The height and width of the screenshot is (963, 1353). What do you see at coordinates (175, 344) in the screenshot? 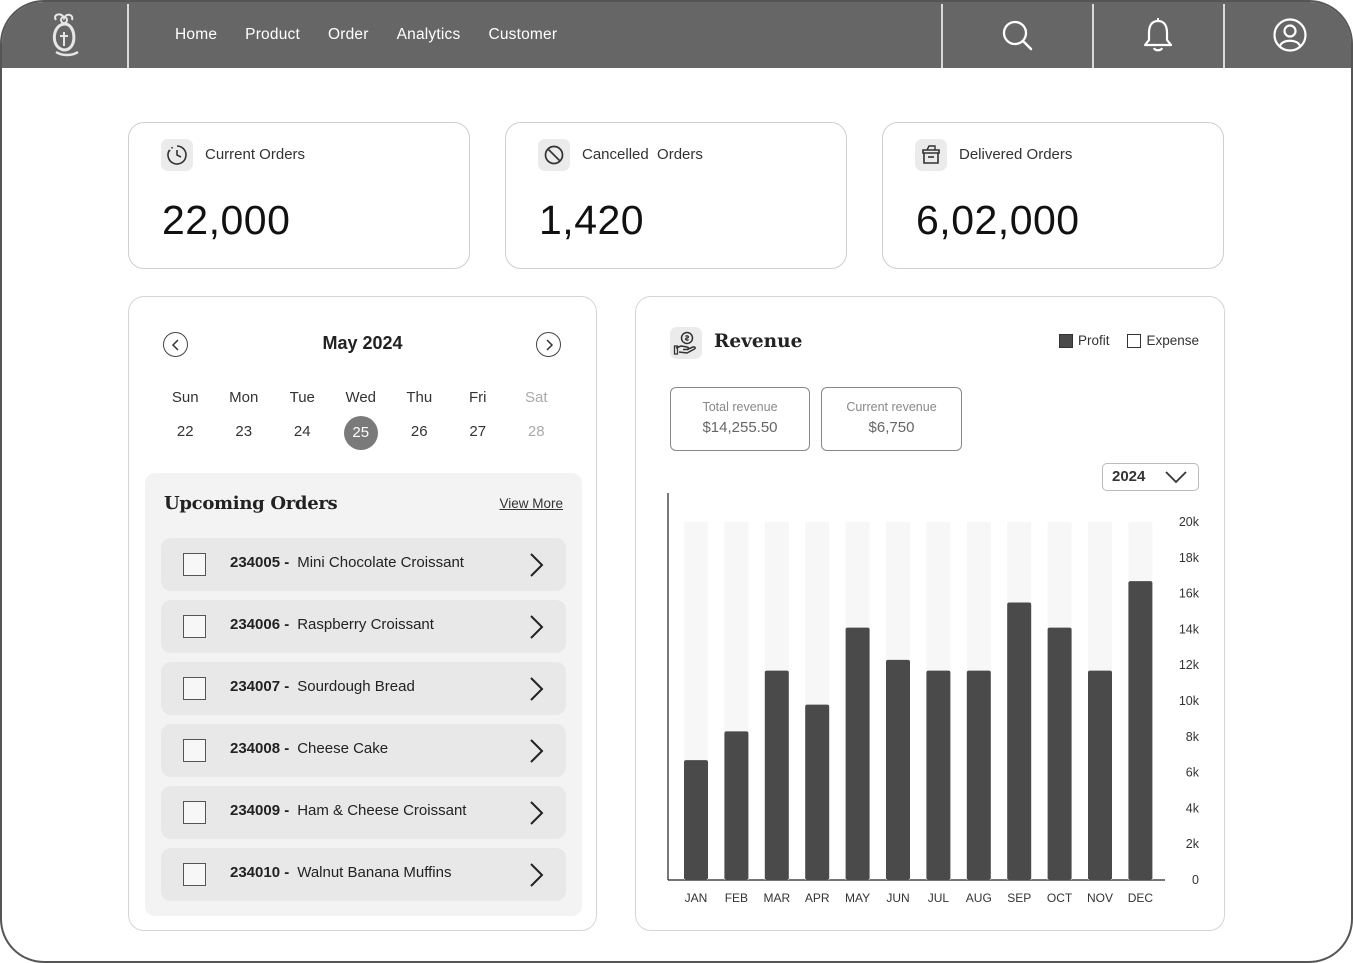
I see `prev-month-button` at bounding box center [175, 344].